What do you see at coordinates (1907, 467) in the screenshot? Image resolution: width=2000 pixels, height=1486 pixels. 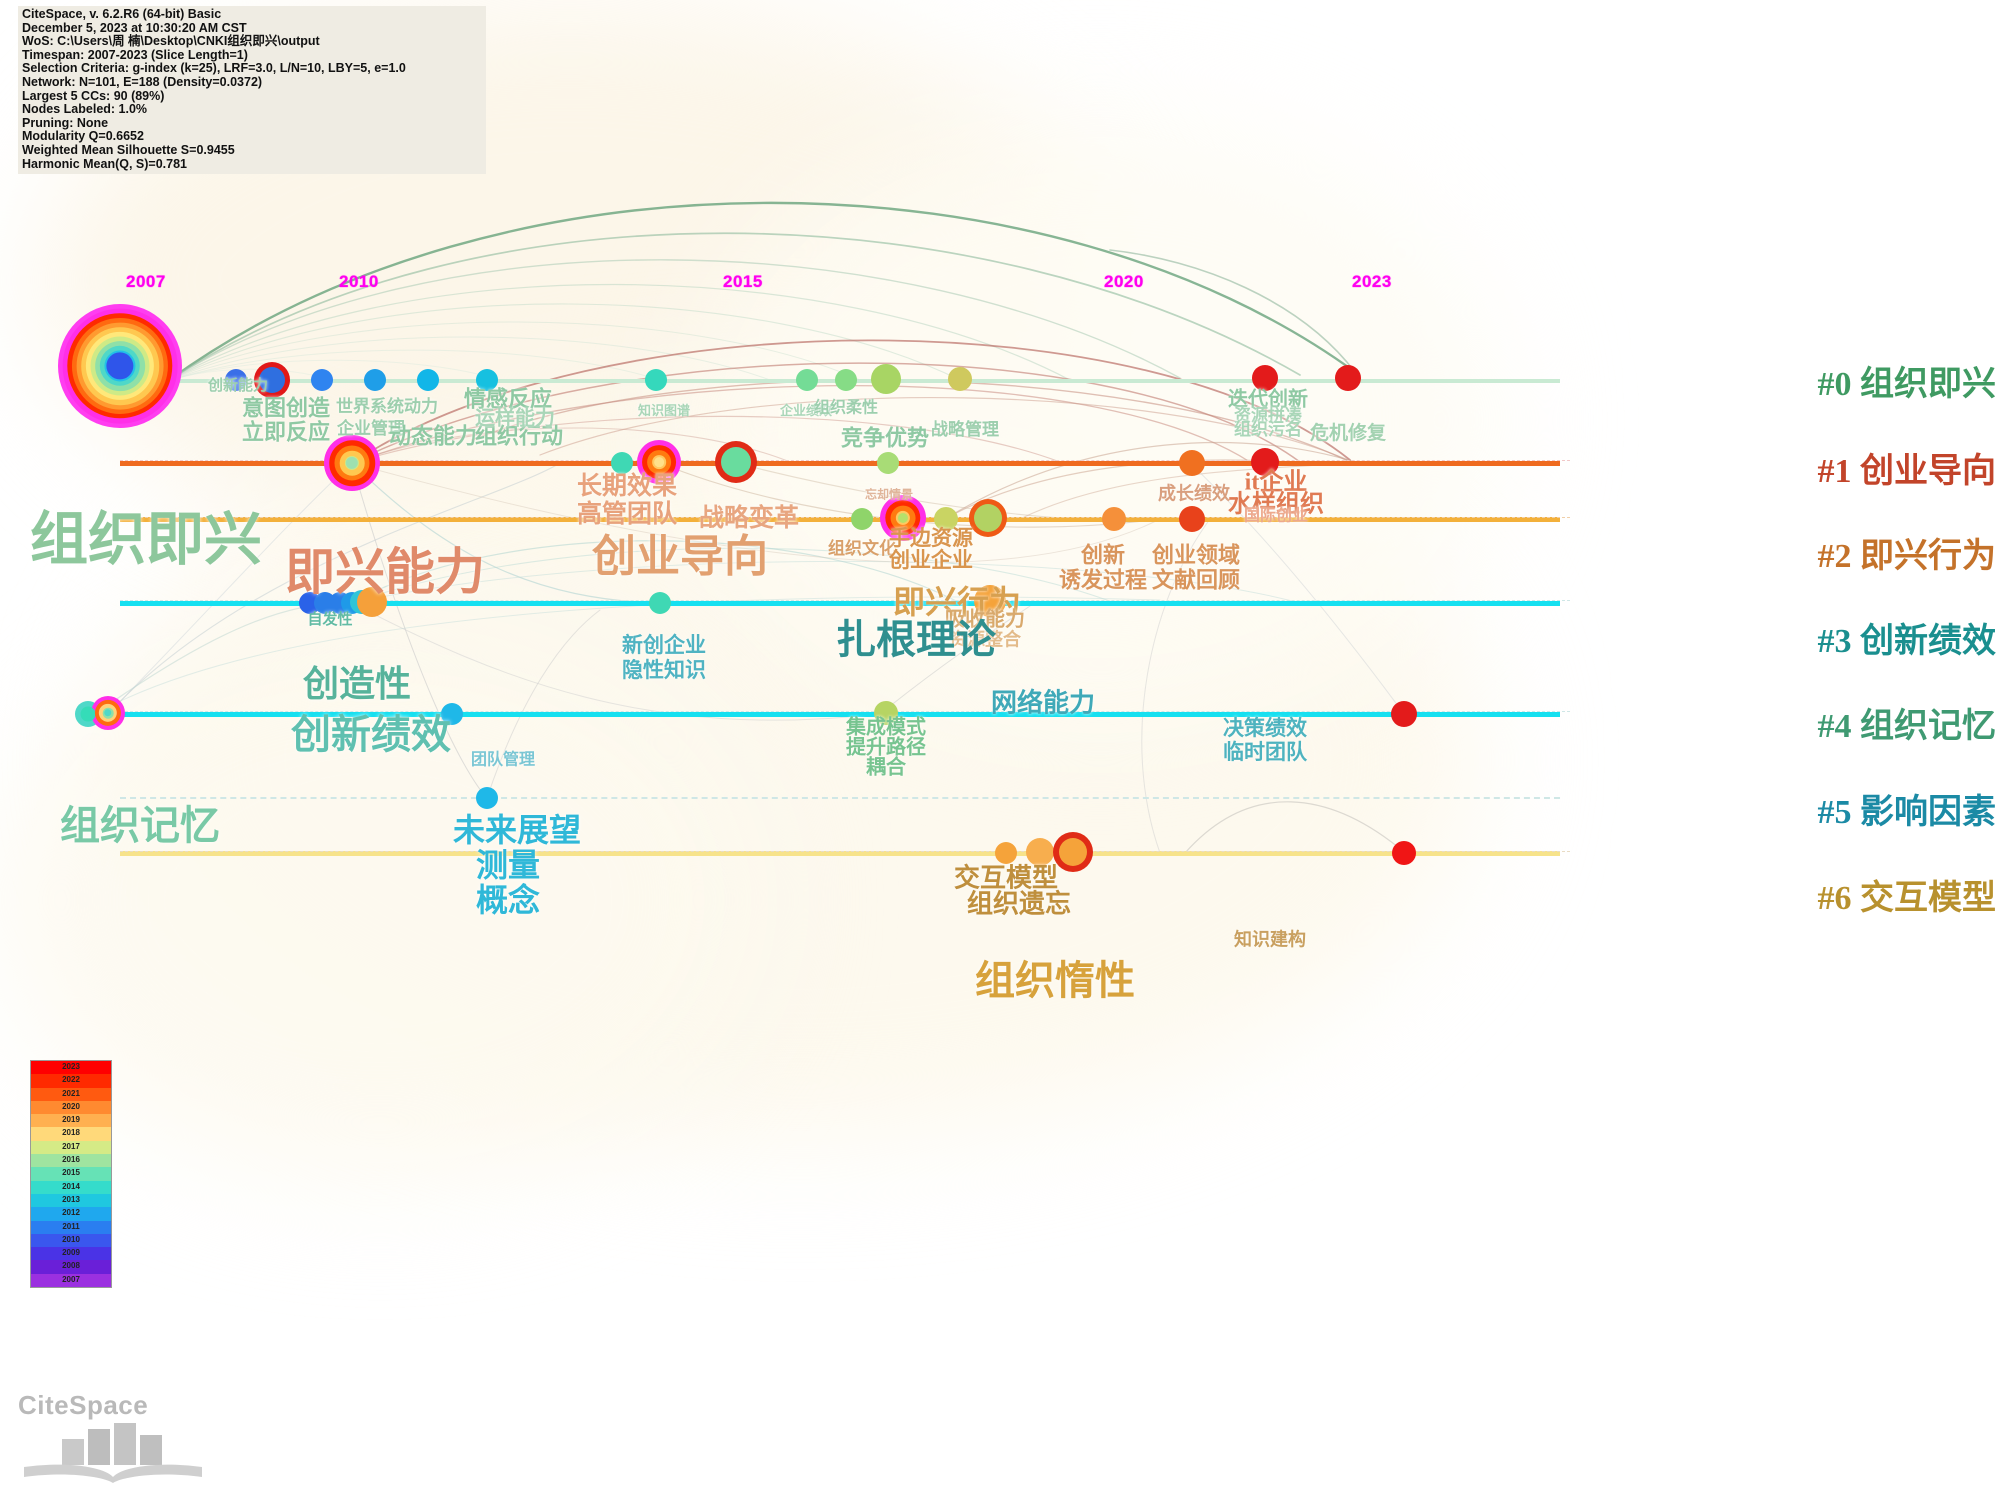 I see `cluster-legend-item-1: #1 创业导向` at bounding box center [1907, 467].